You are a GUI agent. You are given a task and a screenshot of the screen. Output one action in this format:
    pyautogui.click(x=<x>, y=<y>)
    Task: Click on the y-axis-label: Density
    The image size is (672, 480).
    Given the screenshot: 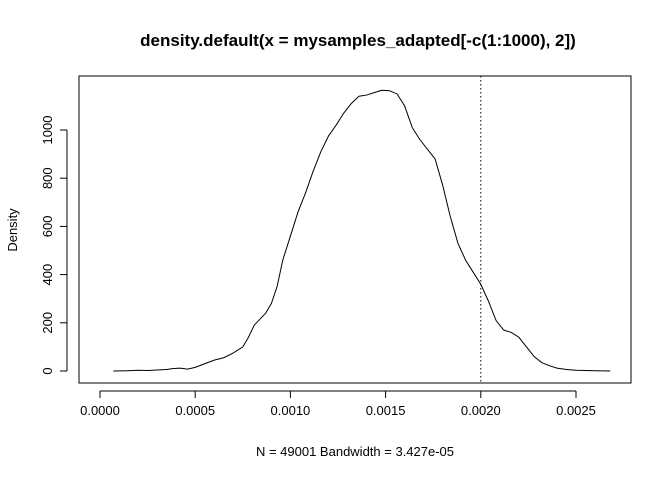 What is the action you would take?
    pyautogui.click(x=12, y=230)
    